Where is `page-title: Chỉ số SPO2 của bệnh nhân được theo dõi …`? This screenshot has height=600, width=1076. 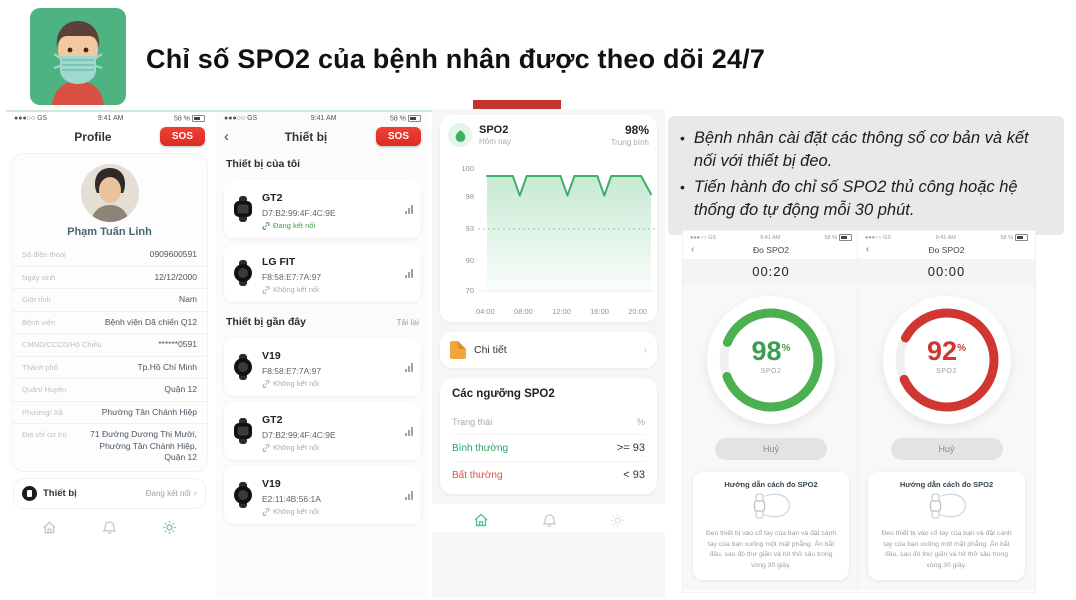
page-title: Chỉ số SPO2 của bệnh nhân được theo dõi … is located at coordinates (456, 59).